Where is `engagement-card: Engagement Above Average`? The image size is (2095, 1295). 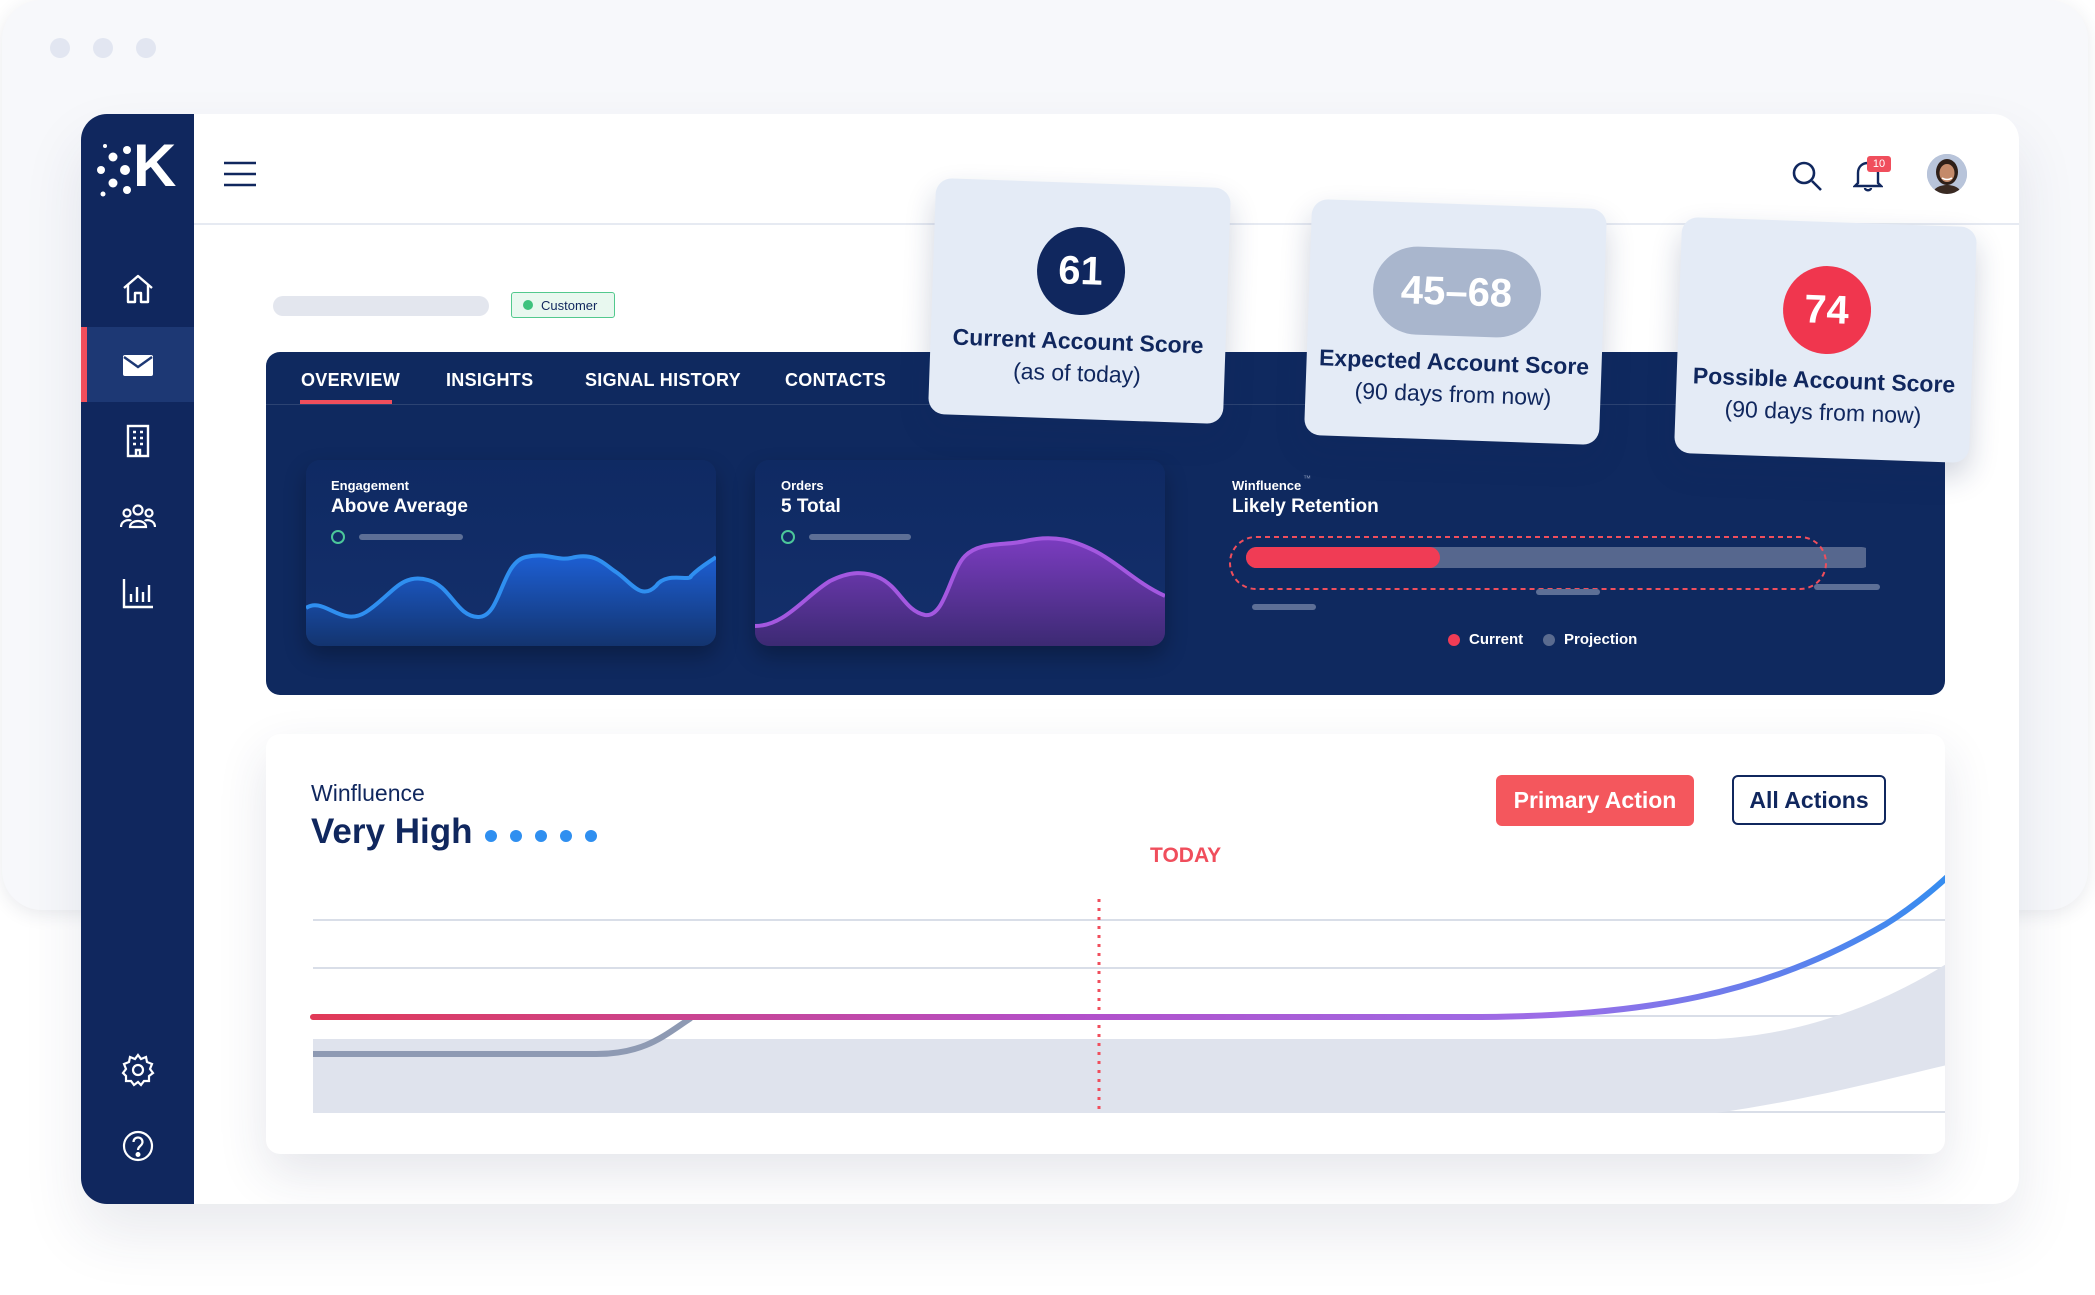
engagement-card: Engagement Above Average is located at coordinates (511, 553).